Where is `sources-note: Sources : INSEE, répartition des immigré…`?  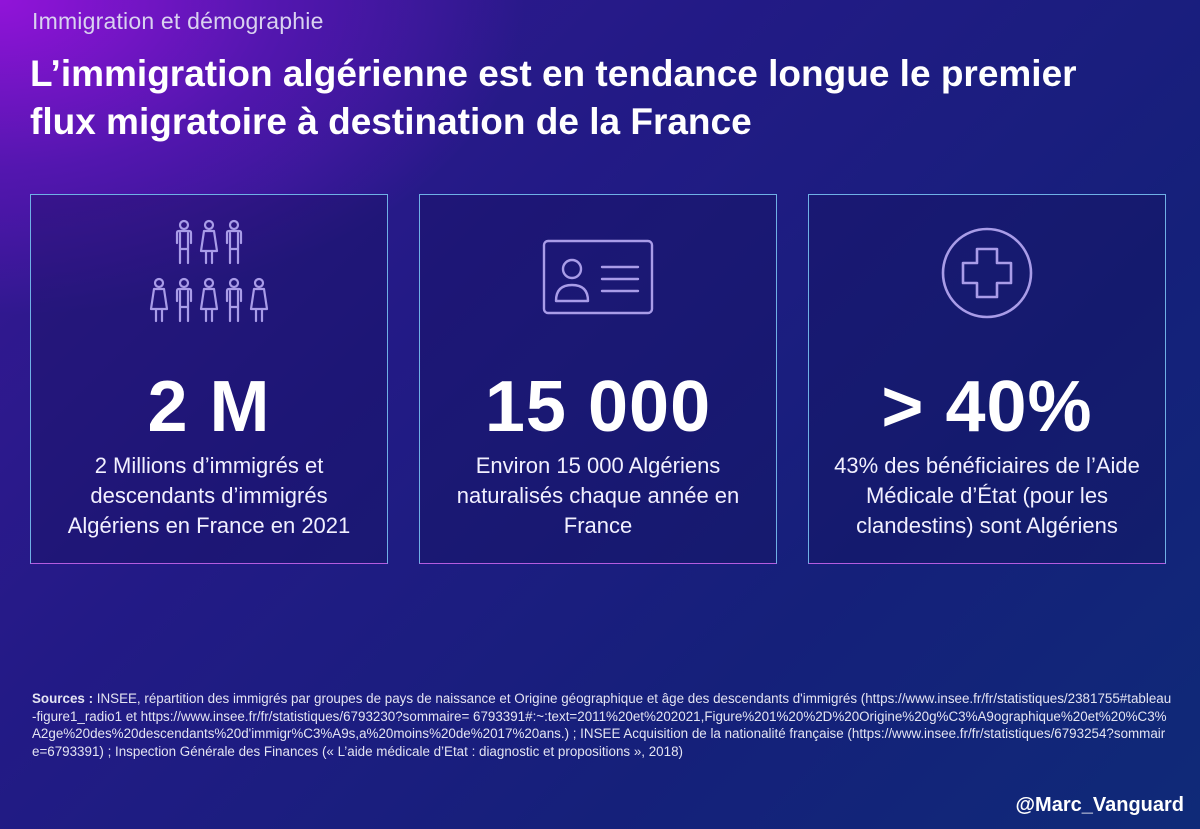 sources-note: Sources : INSEE, répartition des immigré… is located at coordinates (602, 725).